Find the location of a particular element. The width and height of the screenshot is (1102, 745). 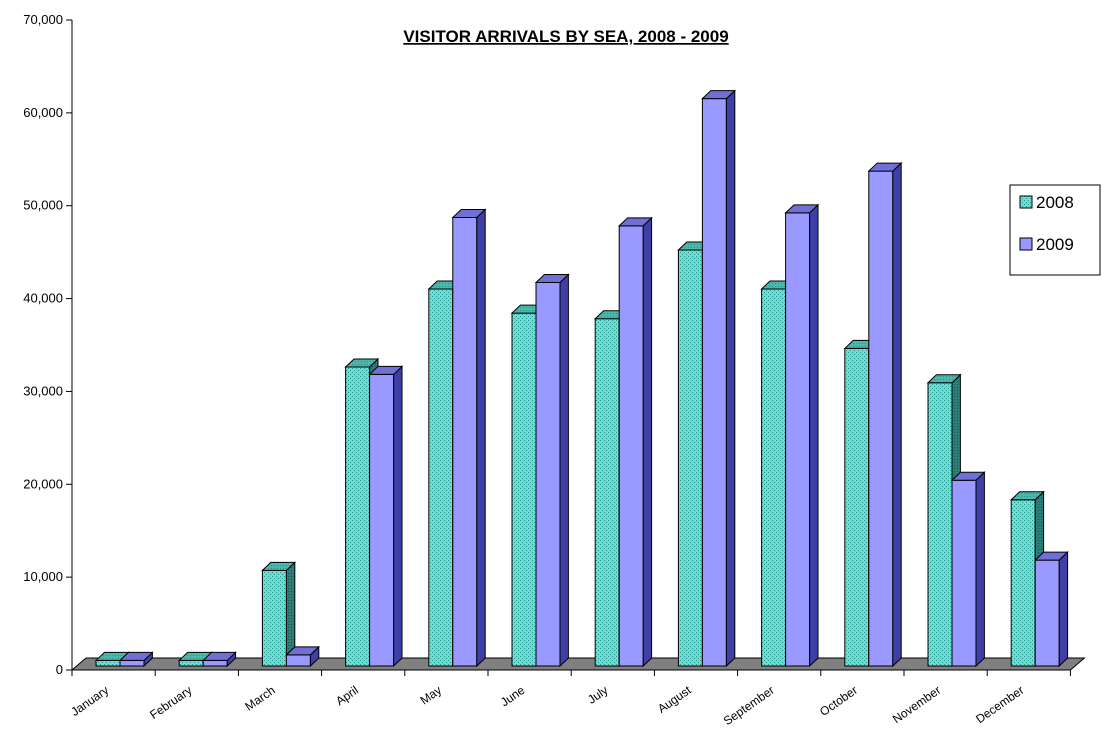

bar-2009-september is located at coordinates (802, 435).